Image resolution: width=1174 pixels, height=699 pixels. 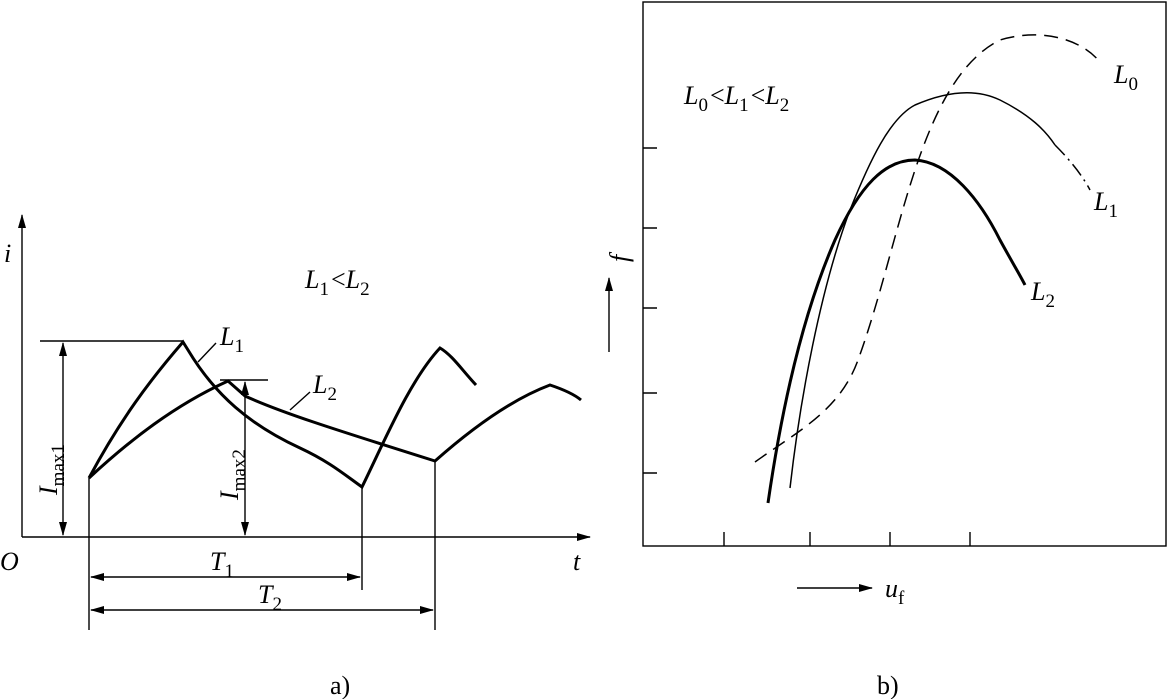 I want to click on peak-label: Imax2​, so click(x=232, y=475).